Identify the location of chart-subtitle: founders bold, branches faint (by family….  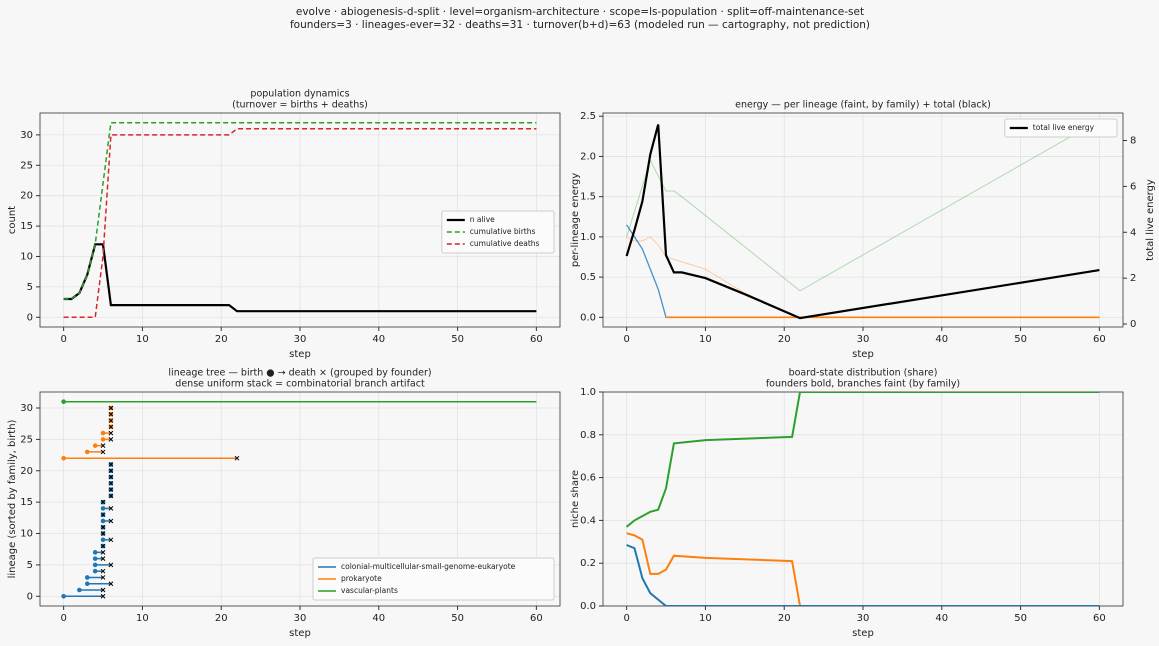
(863, 384).